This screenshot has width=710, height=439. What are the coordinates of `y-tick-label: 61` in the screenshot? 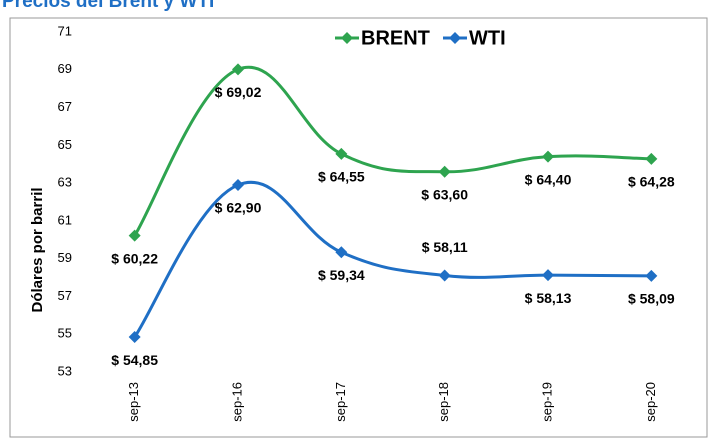 It's located at (65, 219).